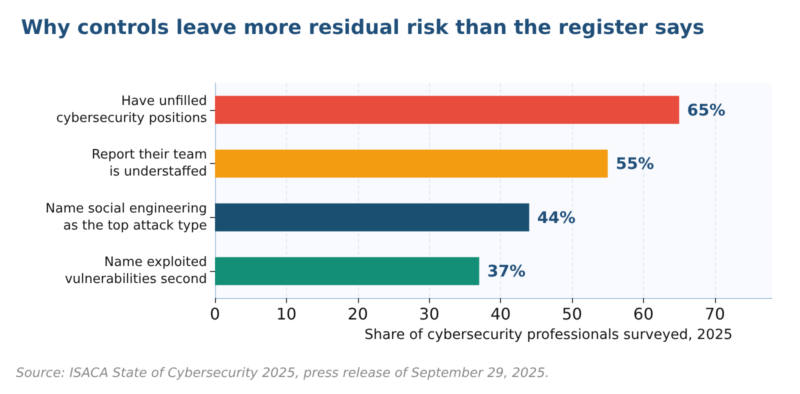 The image size is (800, 394). Describe the element at coordinates (126, 217) in the screenshot. I see `y-tick-label: Name social engineering as the top attack type` at that location.